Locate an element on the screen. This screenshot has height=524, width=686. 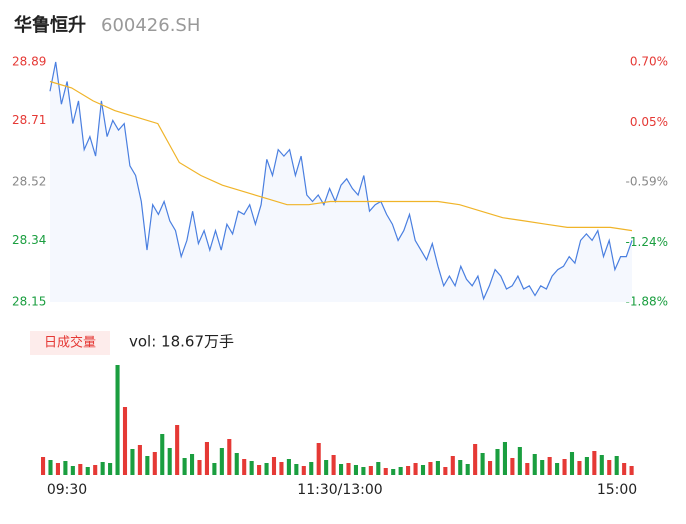
stock-code: 600426.SH is located at coordinates (150, 25).